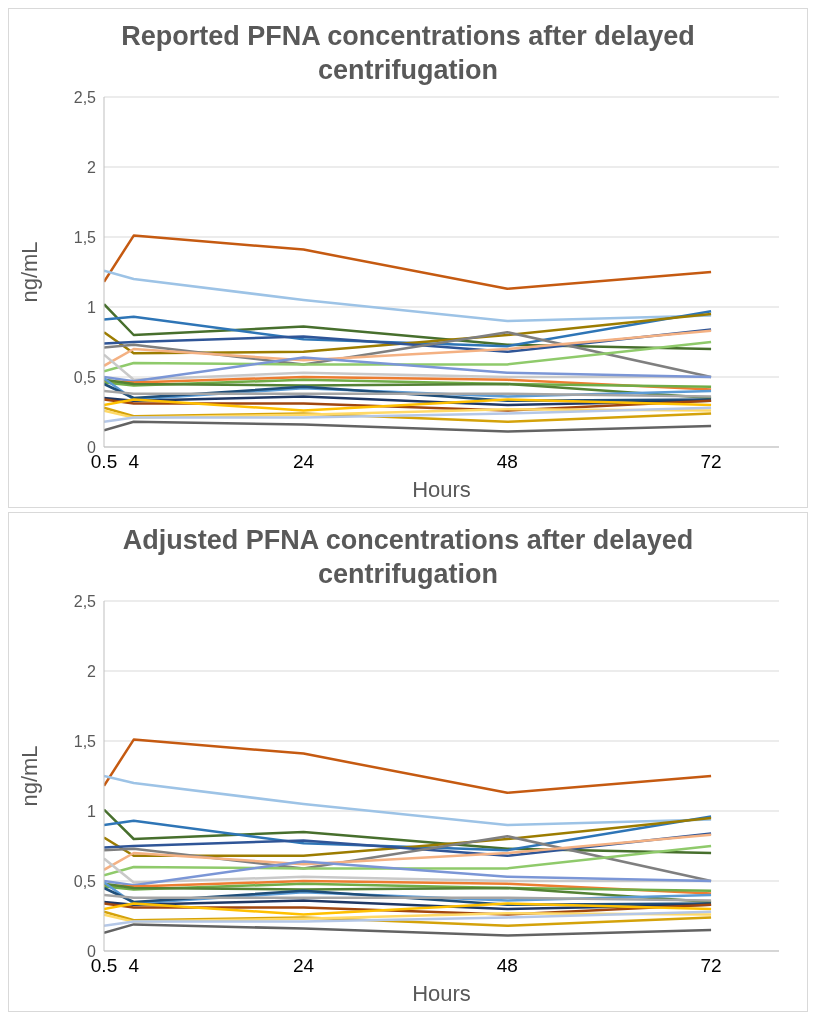  Describe the element at coordinates (408, 557) in the screenshot. I see `chart-title: Adjusted PFNA concentrations after delayed centrifugation` at that location.